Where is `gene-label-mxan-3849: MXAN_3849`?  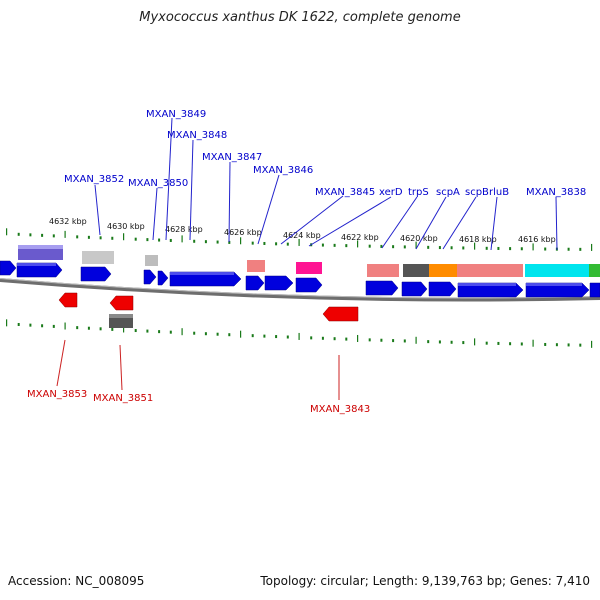 gene-label-mxan-3849: MXAN_3849 is located at coordinates (176, 114).